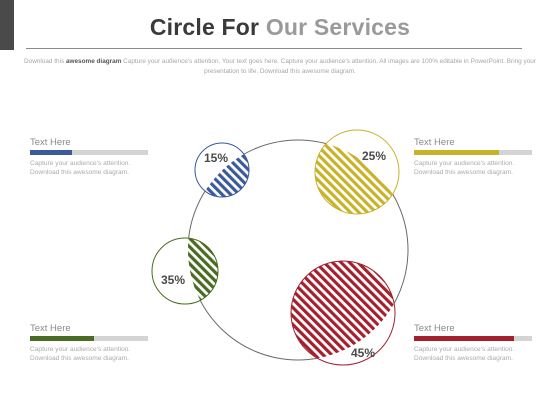  I want to click on segment-yellow-25: 25%, so click(357, 172).